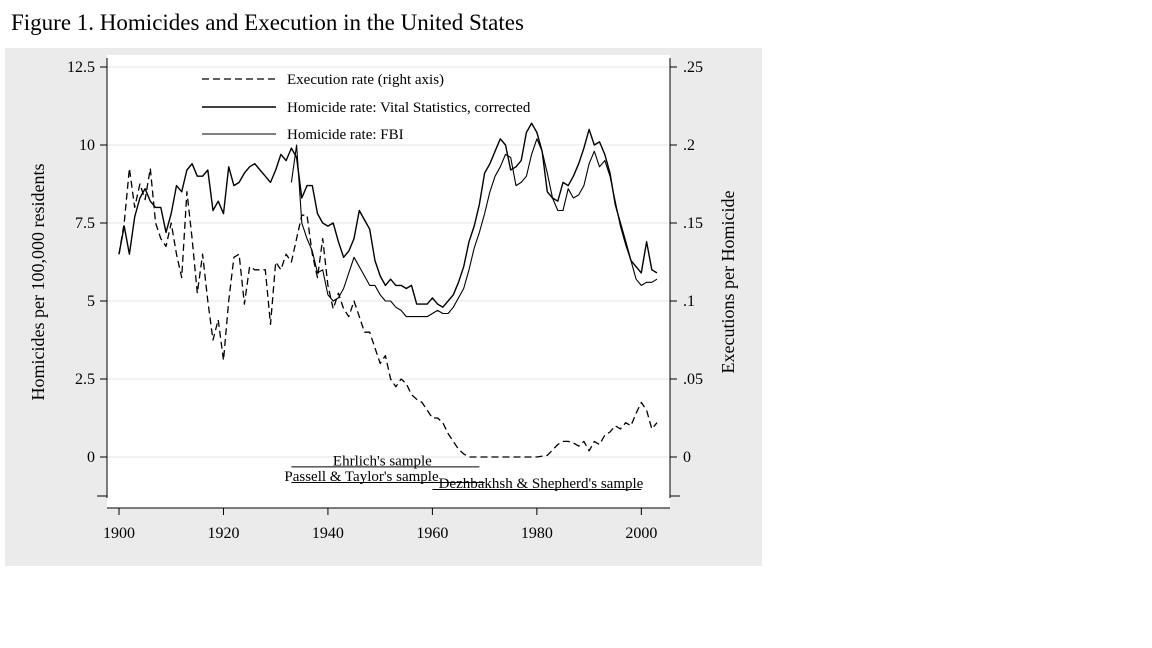 This screenshot has width=1152, height=648. What do you see at coordinates (693, 67) in the screenshot?
I see `y-tick-label-right: .25` at bounding box center [693, 67].